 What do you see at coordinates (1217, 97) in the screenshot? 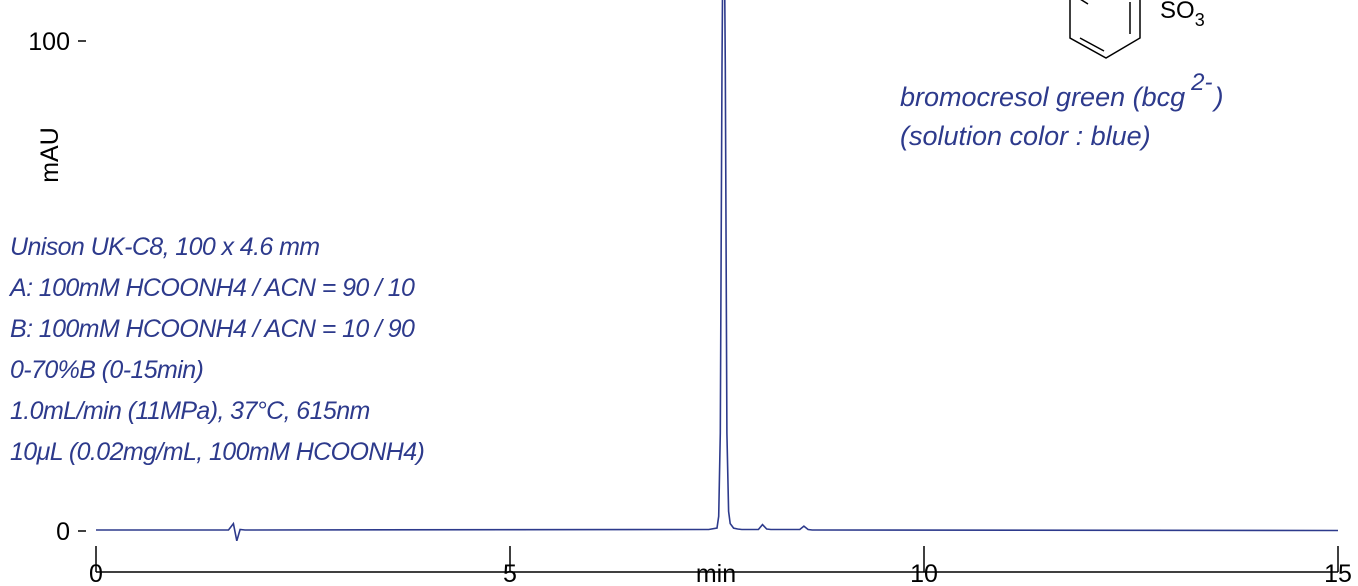
I see `compound-name-close: )` at bounding box center [1217, 97].